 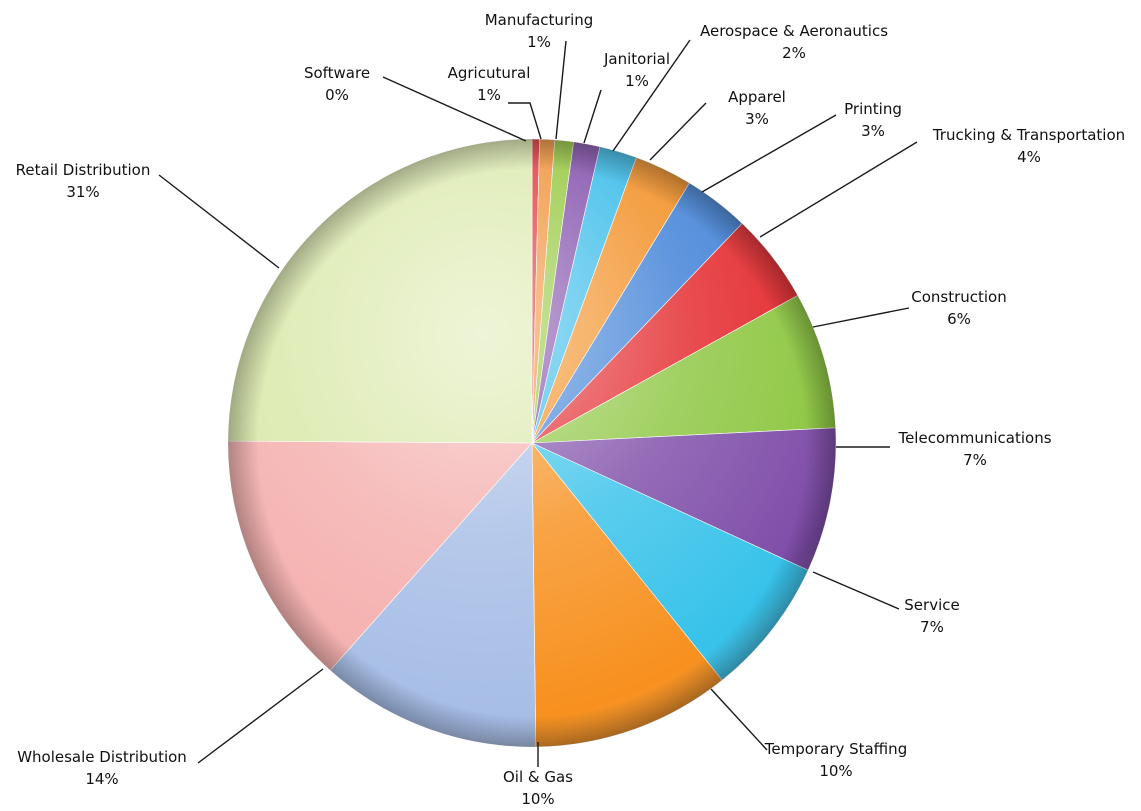 What do you see at coordinates (794, 42) in the screenshot?
I see `slice-label-aerospace-and-aeronautics: Aerospace & Aeronautics 2%` at bounding box center [794, 42].